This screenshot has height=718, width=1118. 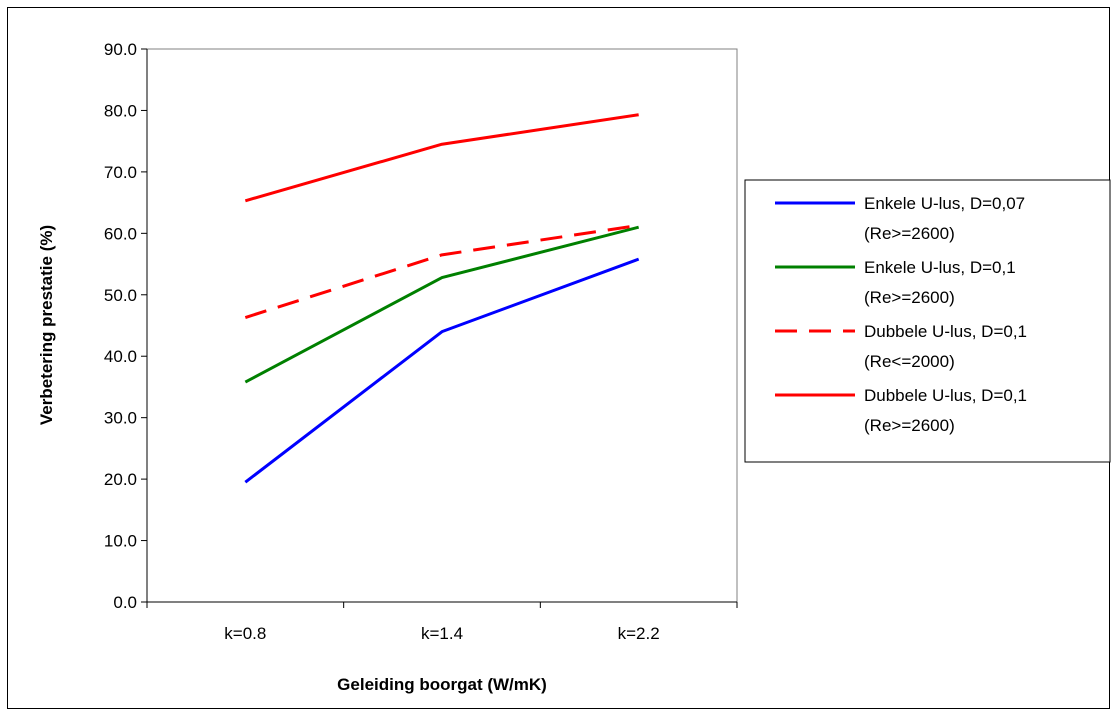 I want to click on legend-label: Enkele U-lus, D=0,1, so click(x=940, y=267).